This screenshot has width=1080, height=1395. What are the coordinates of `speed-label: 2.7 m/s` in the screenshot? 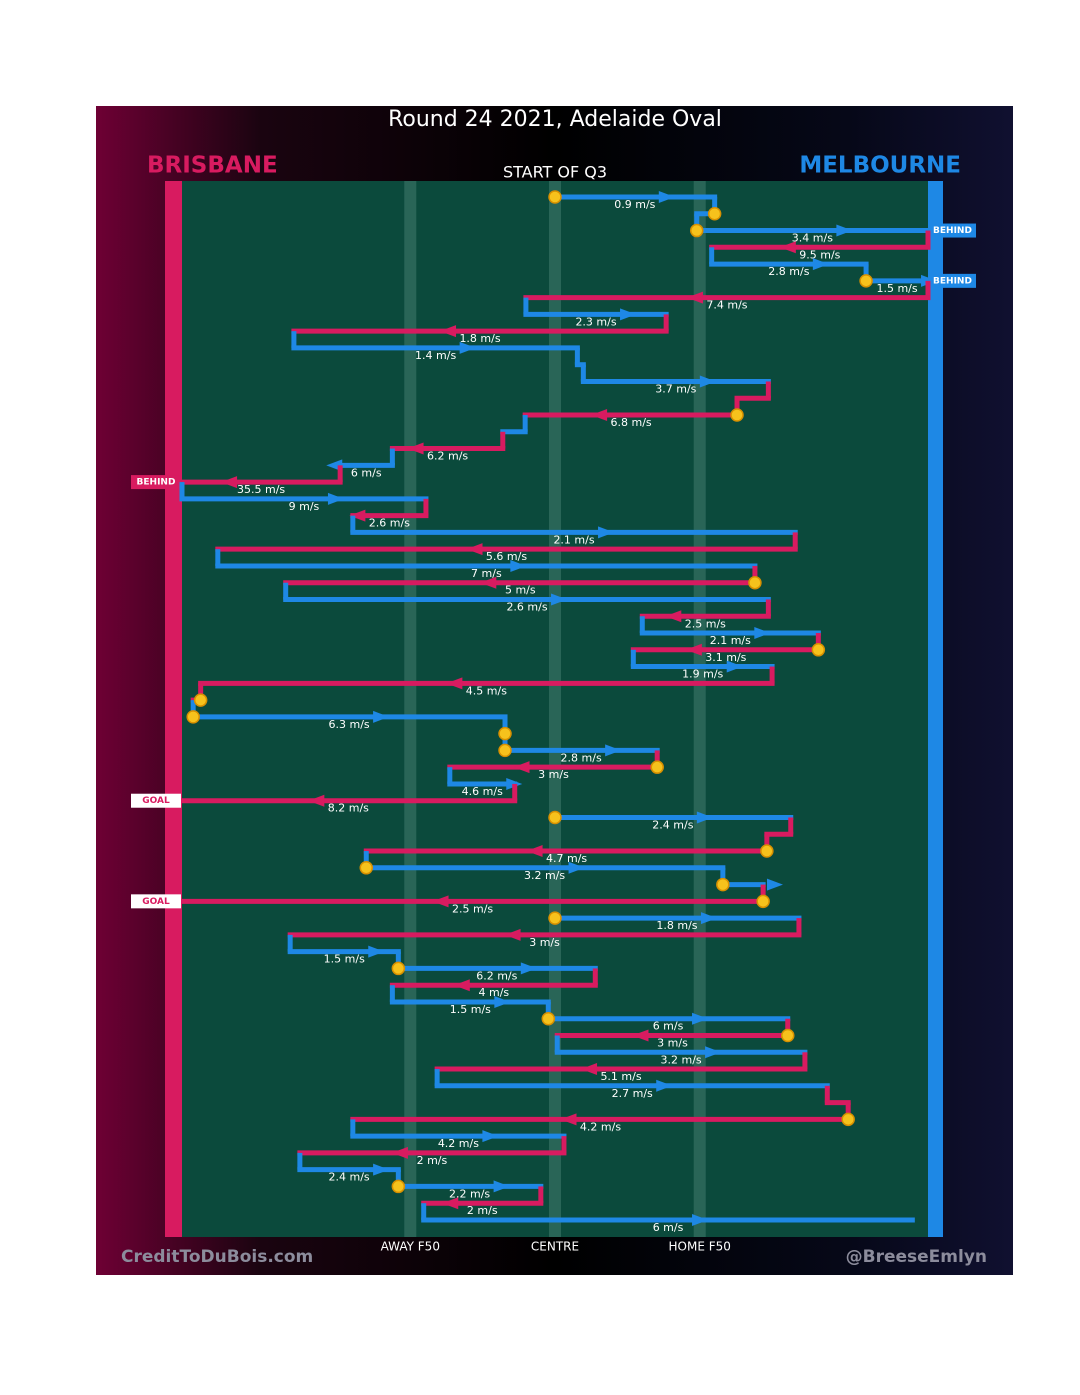 It's located at (632, 1093).